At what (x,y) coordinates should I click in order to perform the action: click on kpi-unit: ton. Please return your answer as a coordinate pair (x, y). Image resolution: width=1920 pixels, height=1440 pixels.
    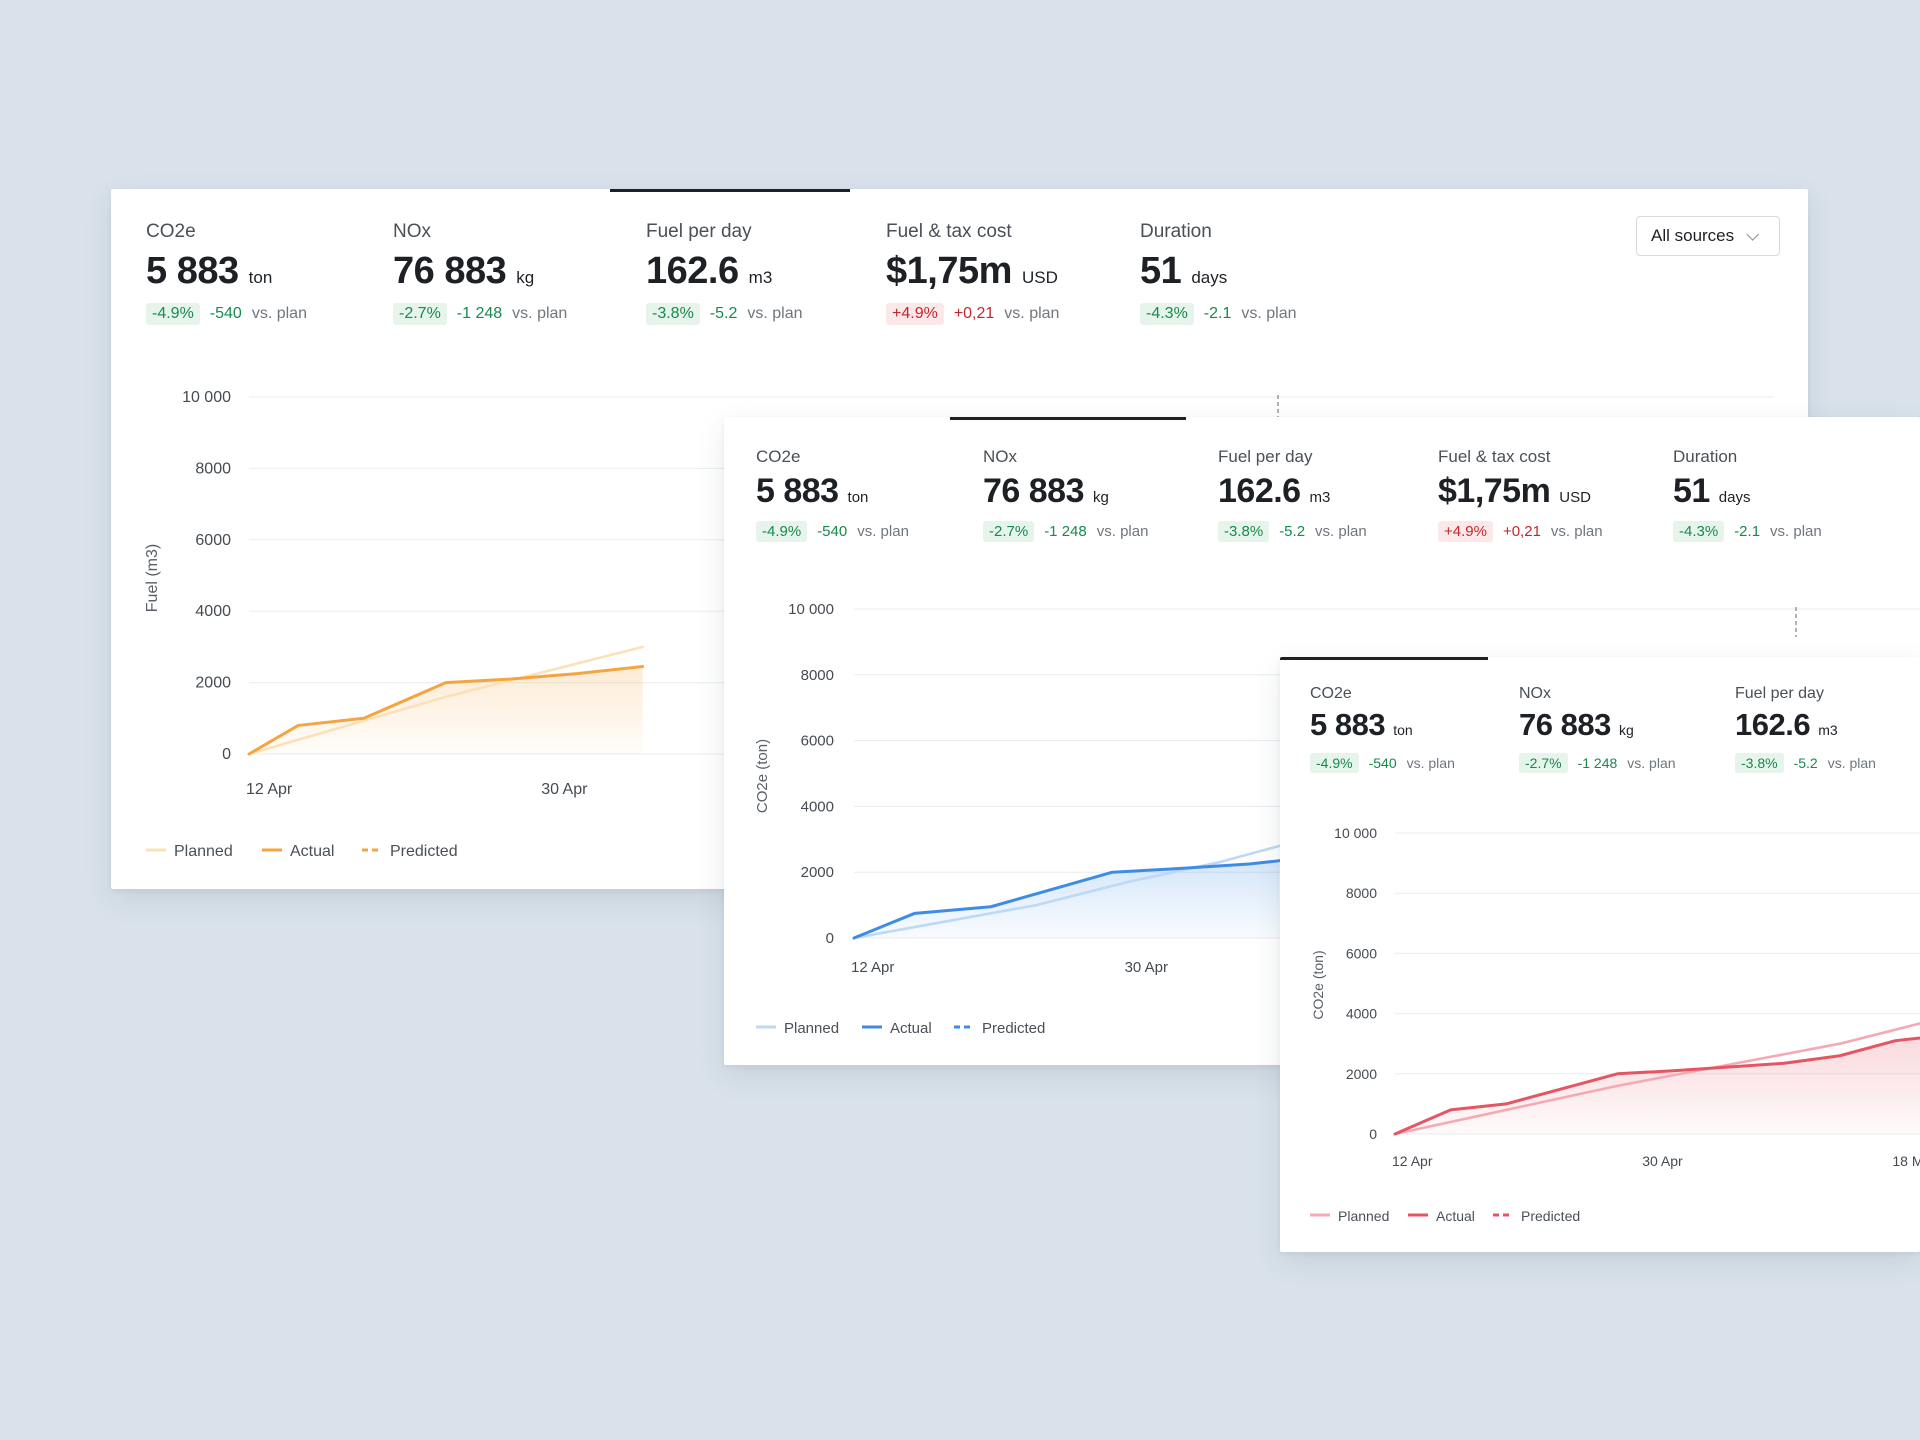
    Looking at the image, I should click on (858, 497).